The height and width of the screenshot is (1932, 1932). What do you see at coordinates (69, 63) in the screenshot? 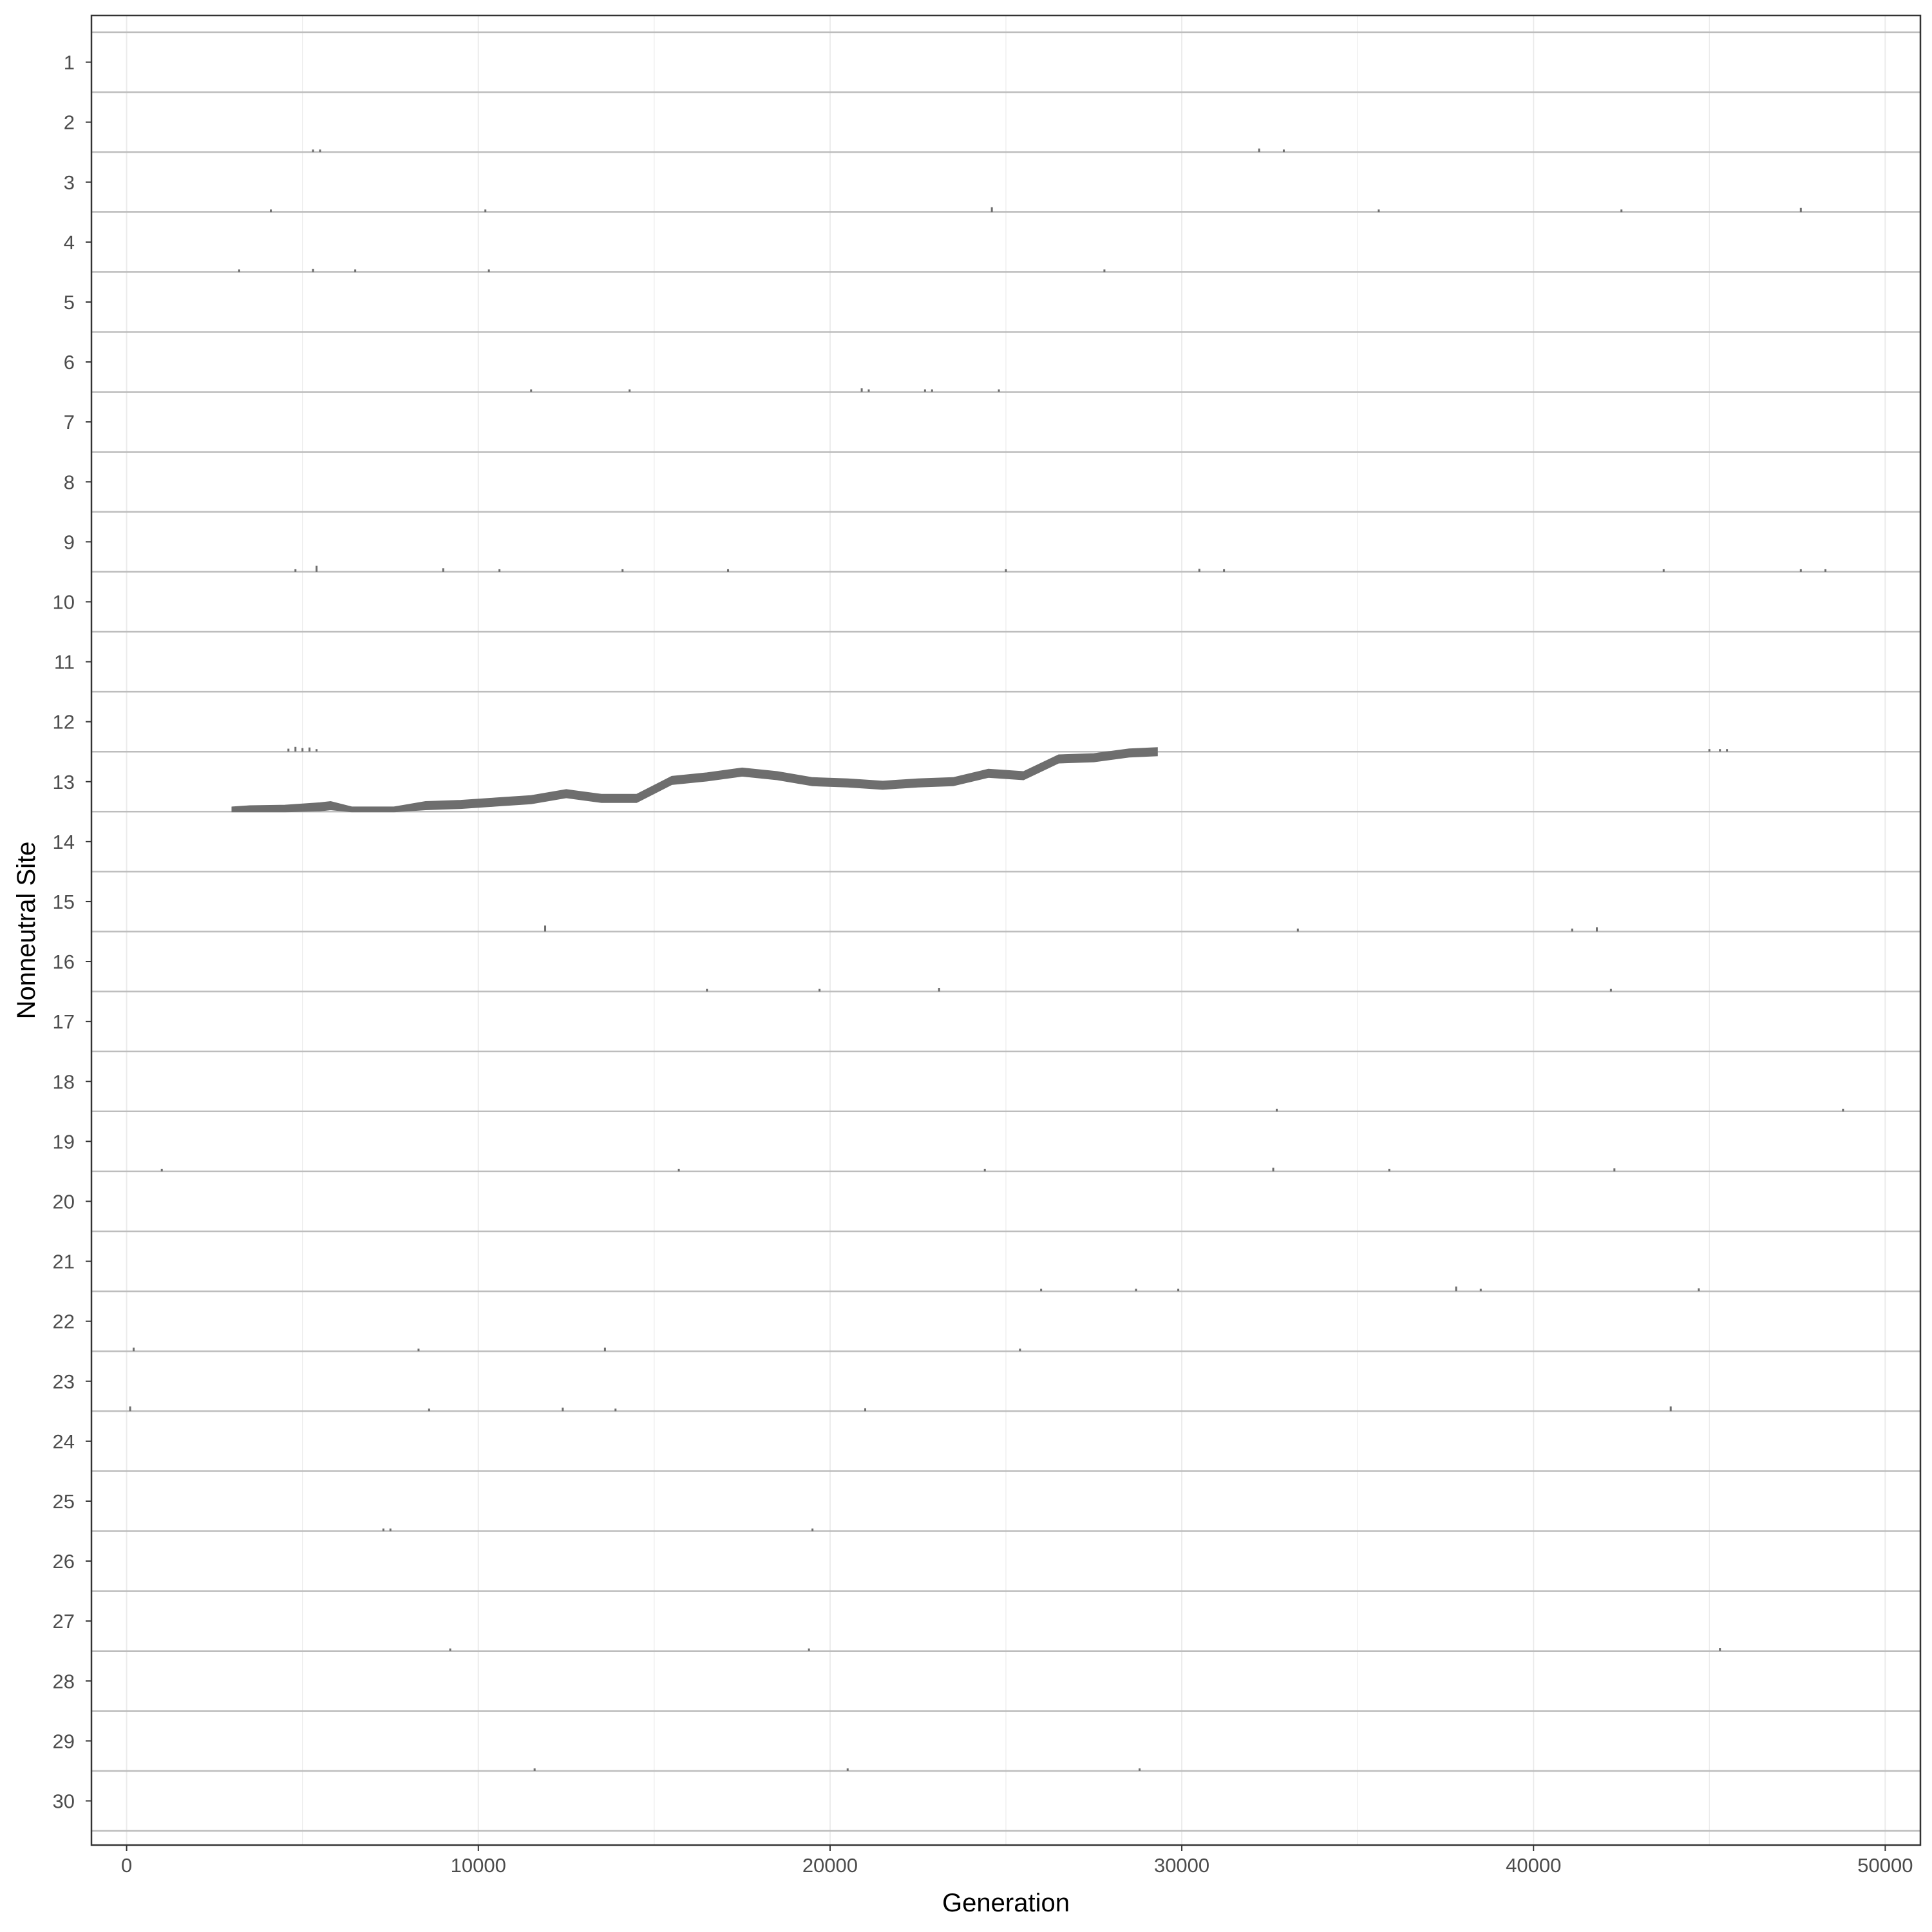
I see `y-tick-label: 1` at bounding box center [69, 63].